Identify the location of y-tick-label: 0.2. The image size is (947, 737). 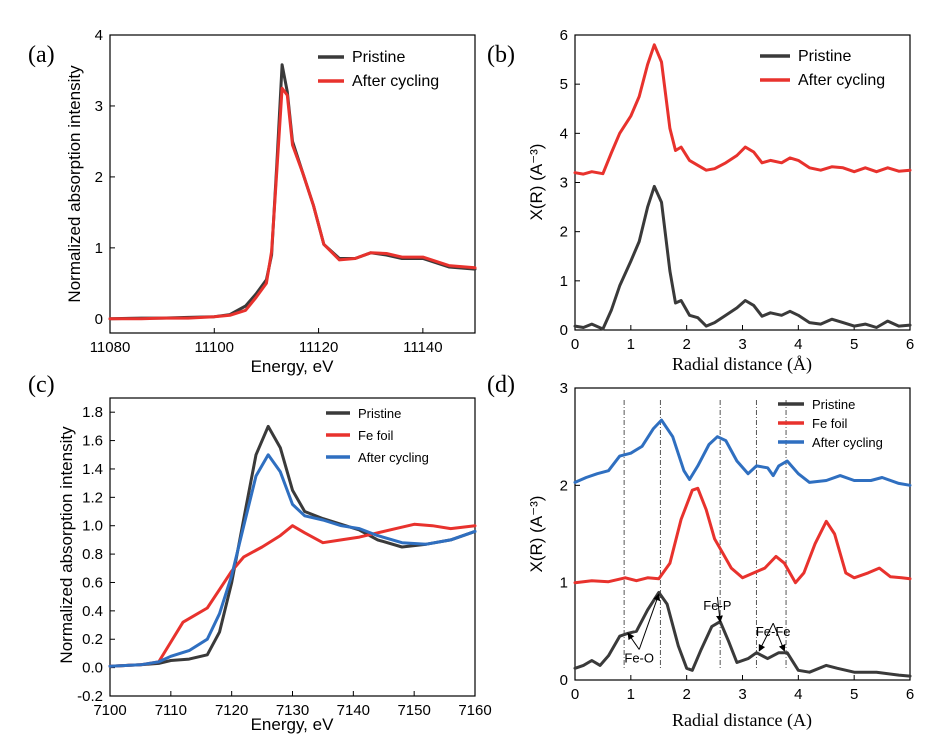
(92, 639).